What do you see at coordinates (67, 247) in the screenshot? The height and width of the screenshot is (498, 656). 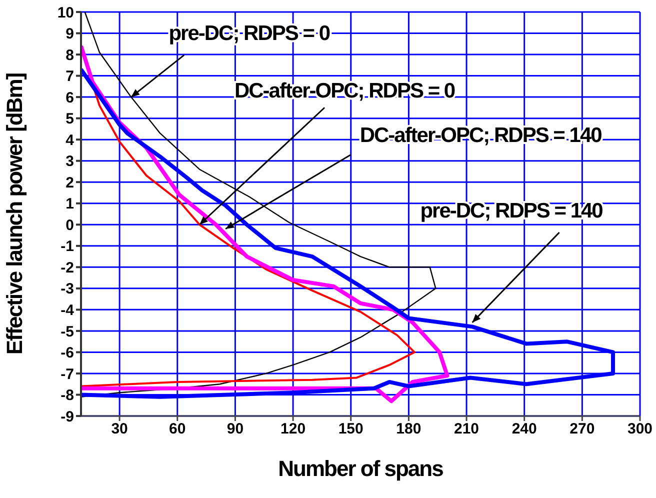 I see `y-tick-label: -1` at bounding box center [67, 247].